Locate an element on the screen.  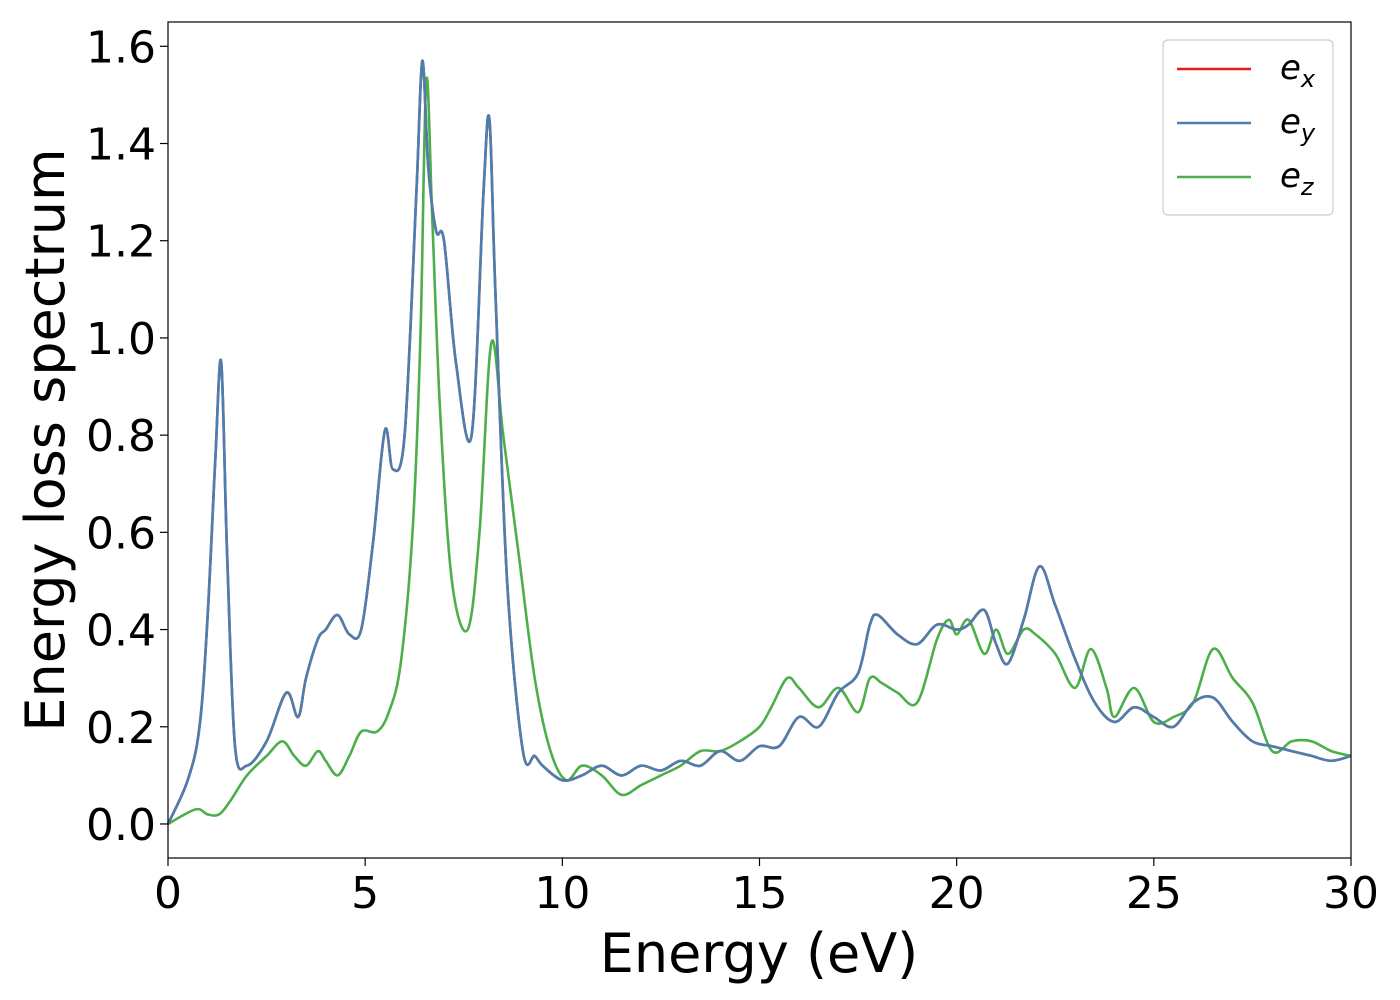
legend-label-y: ey is located at coordinates (1298, 124).